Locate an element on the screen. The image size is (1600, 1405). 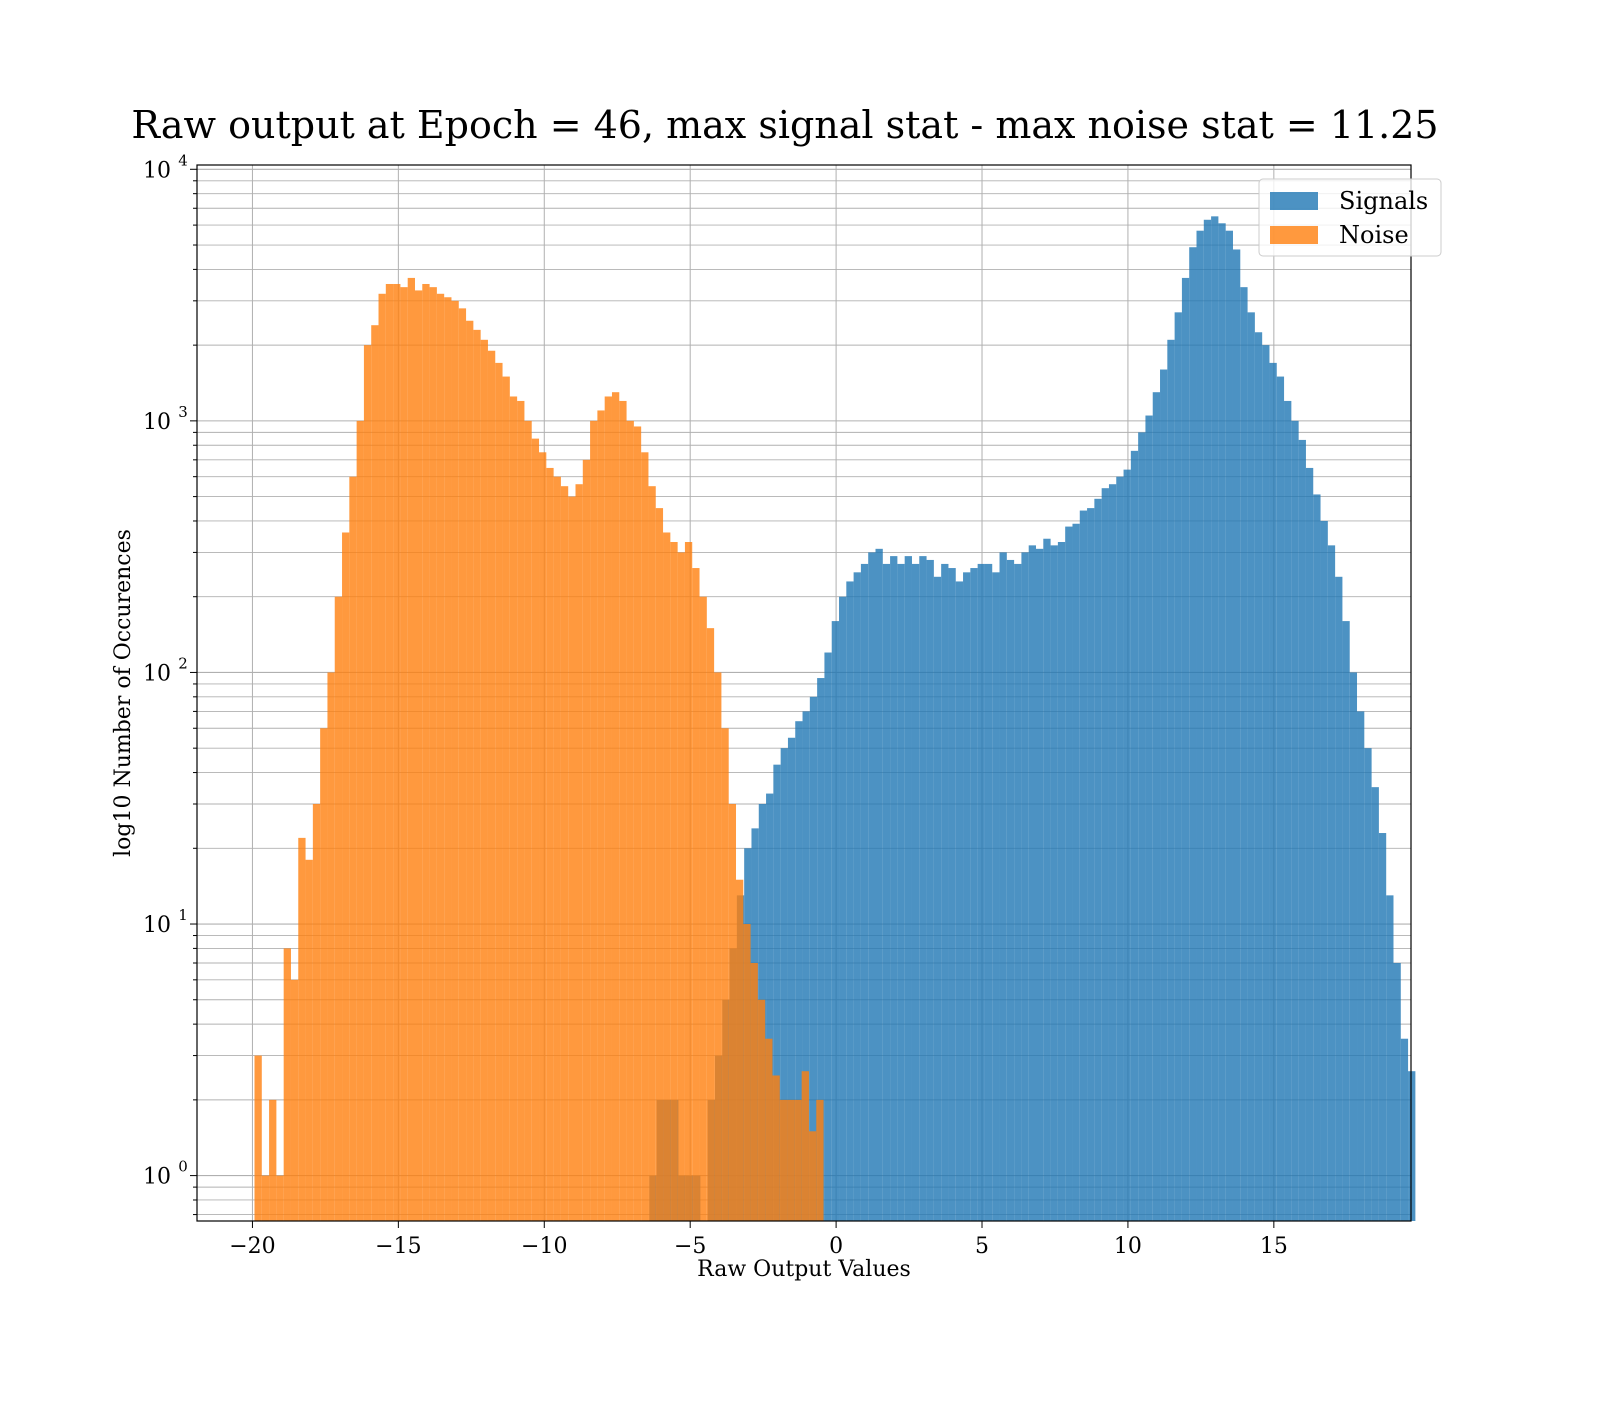
x-axis-label: Raw Output Values is located at coordinates (804, 1269).